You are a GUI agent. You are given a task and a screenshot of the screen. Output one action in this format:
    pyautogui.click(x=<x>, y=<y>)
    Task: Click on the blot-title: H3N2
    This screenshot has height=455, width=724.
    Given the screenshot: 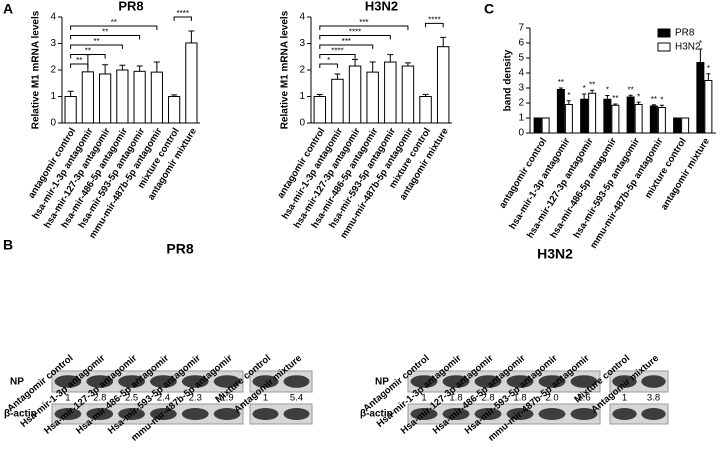 What is the action you would take?
    pyautogui.click(x=555, y=254)
    